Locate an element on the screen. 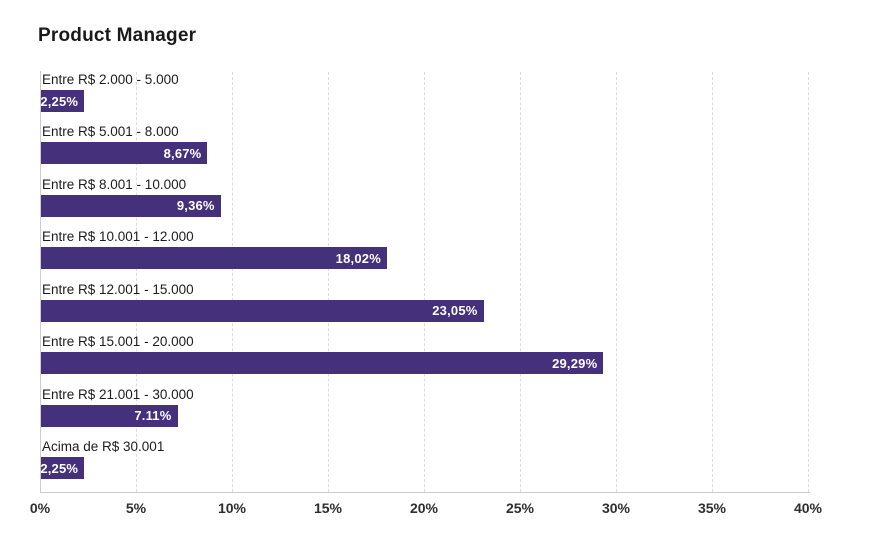 The height and width of the screenshot is (544, 869). x-axis-line is located at coordinates (425, 492).